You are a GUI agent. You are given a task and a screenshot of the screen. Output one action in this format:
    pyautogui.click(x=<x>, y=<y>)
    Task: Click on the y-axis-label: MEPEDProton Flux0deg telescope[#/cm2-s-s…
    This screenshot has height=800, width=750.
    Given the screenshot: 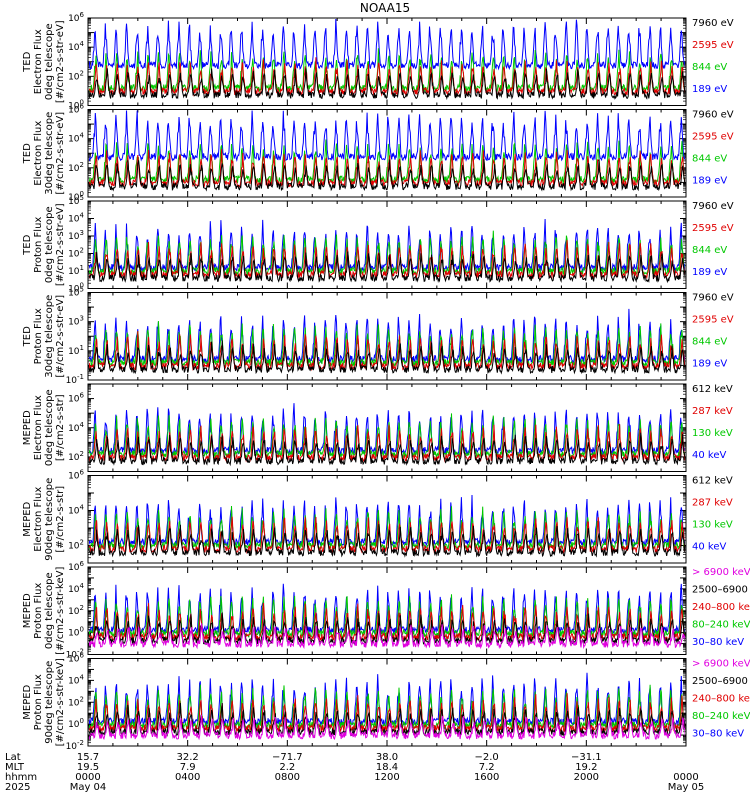 What is the action you would take?
    pyautogui.click(x=44, y=611)
    